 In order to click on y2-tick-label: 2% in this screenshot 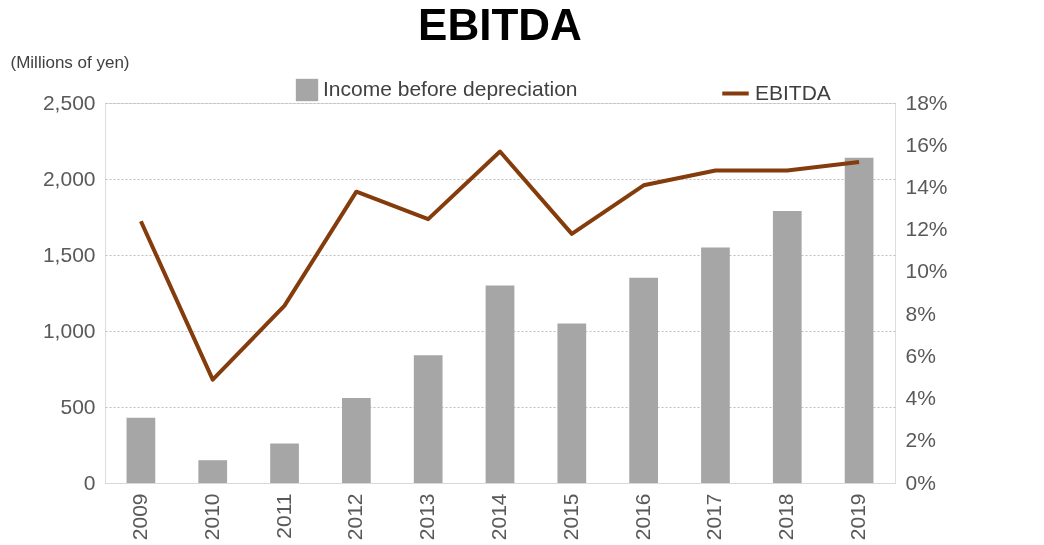, I will do `click(920, 440)`.